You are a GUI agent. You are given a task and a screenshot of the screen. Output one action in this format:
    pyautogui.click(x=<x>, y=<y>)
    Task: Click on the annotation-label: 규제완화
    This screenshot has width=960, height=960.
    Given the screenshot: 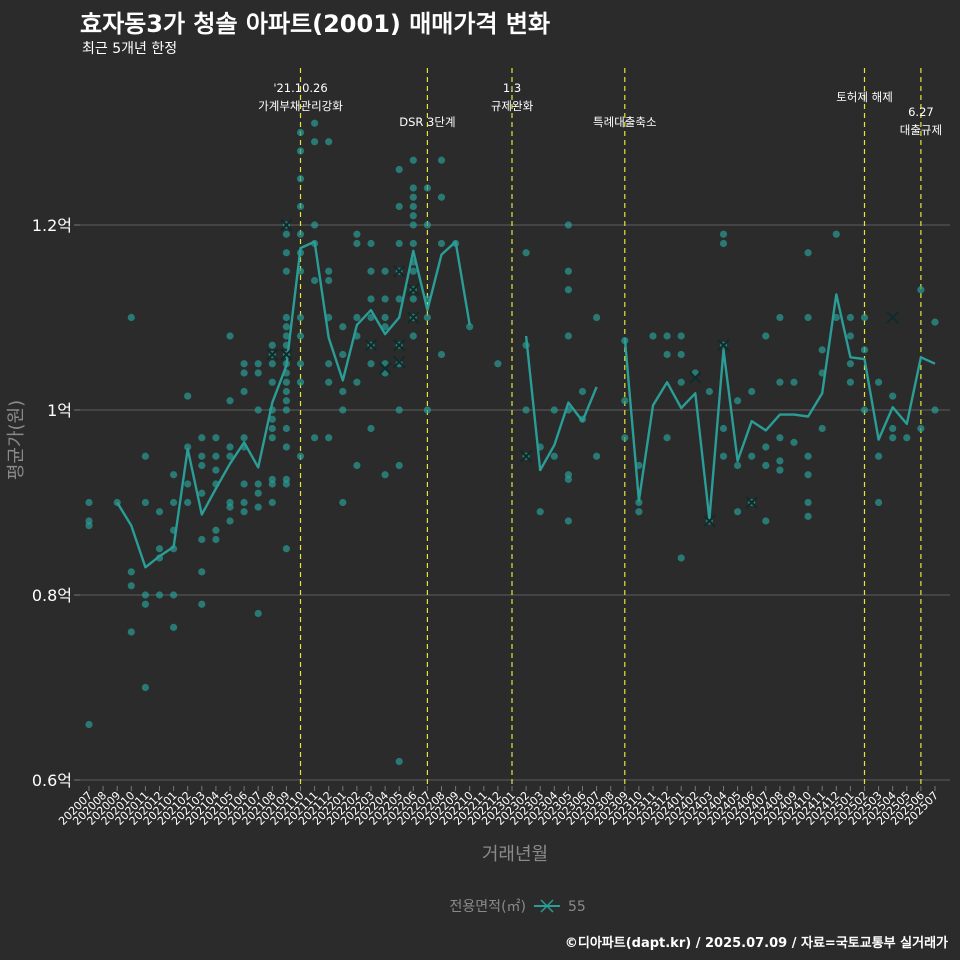 What is the action you would take?
    pyautogui.click(x=512, y=106)
    